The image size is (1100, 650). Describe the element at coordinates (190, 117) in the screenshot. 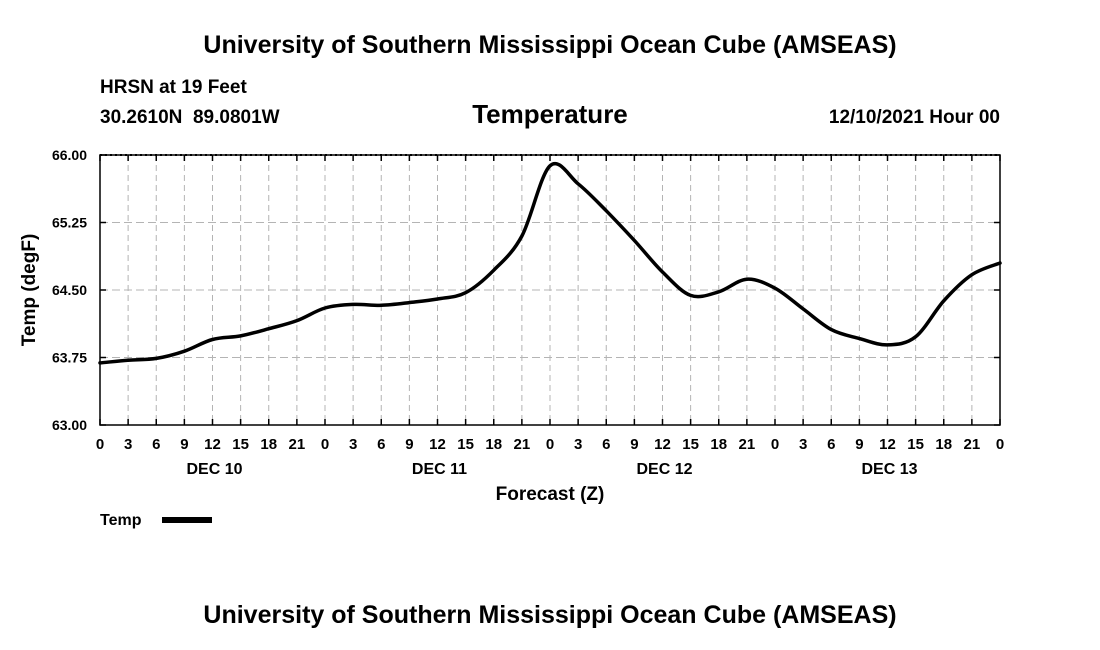

I see `coordinates-label: 30.2610N 89.0801W` at that location.